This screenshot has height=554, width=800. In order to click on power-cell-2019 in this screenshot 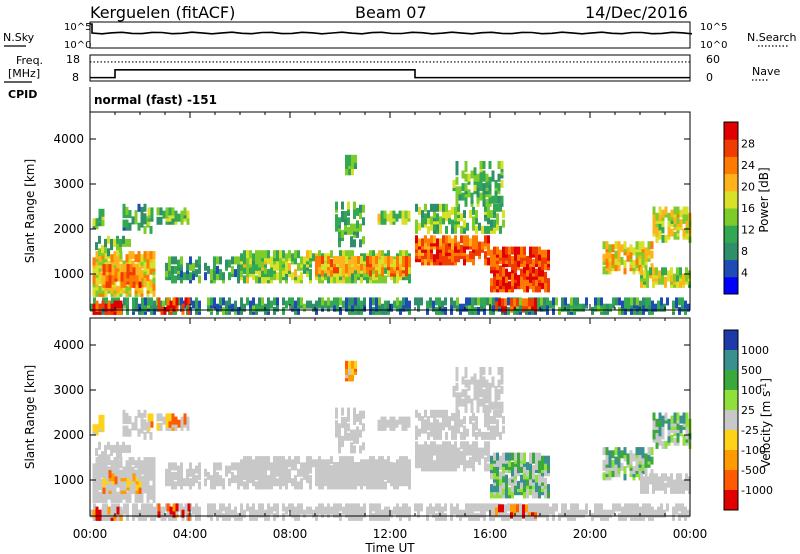, I will do `click(644, 274)`.